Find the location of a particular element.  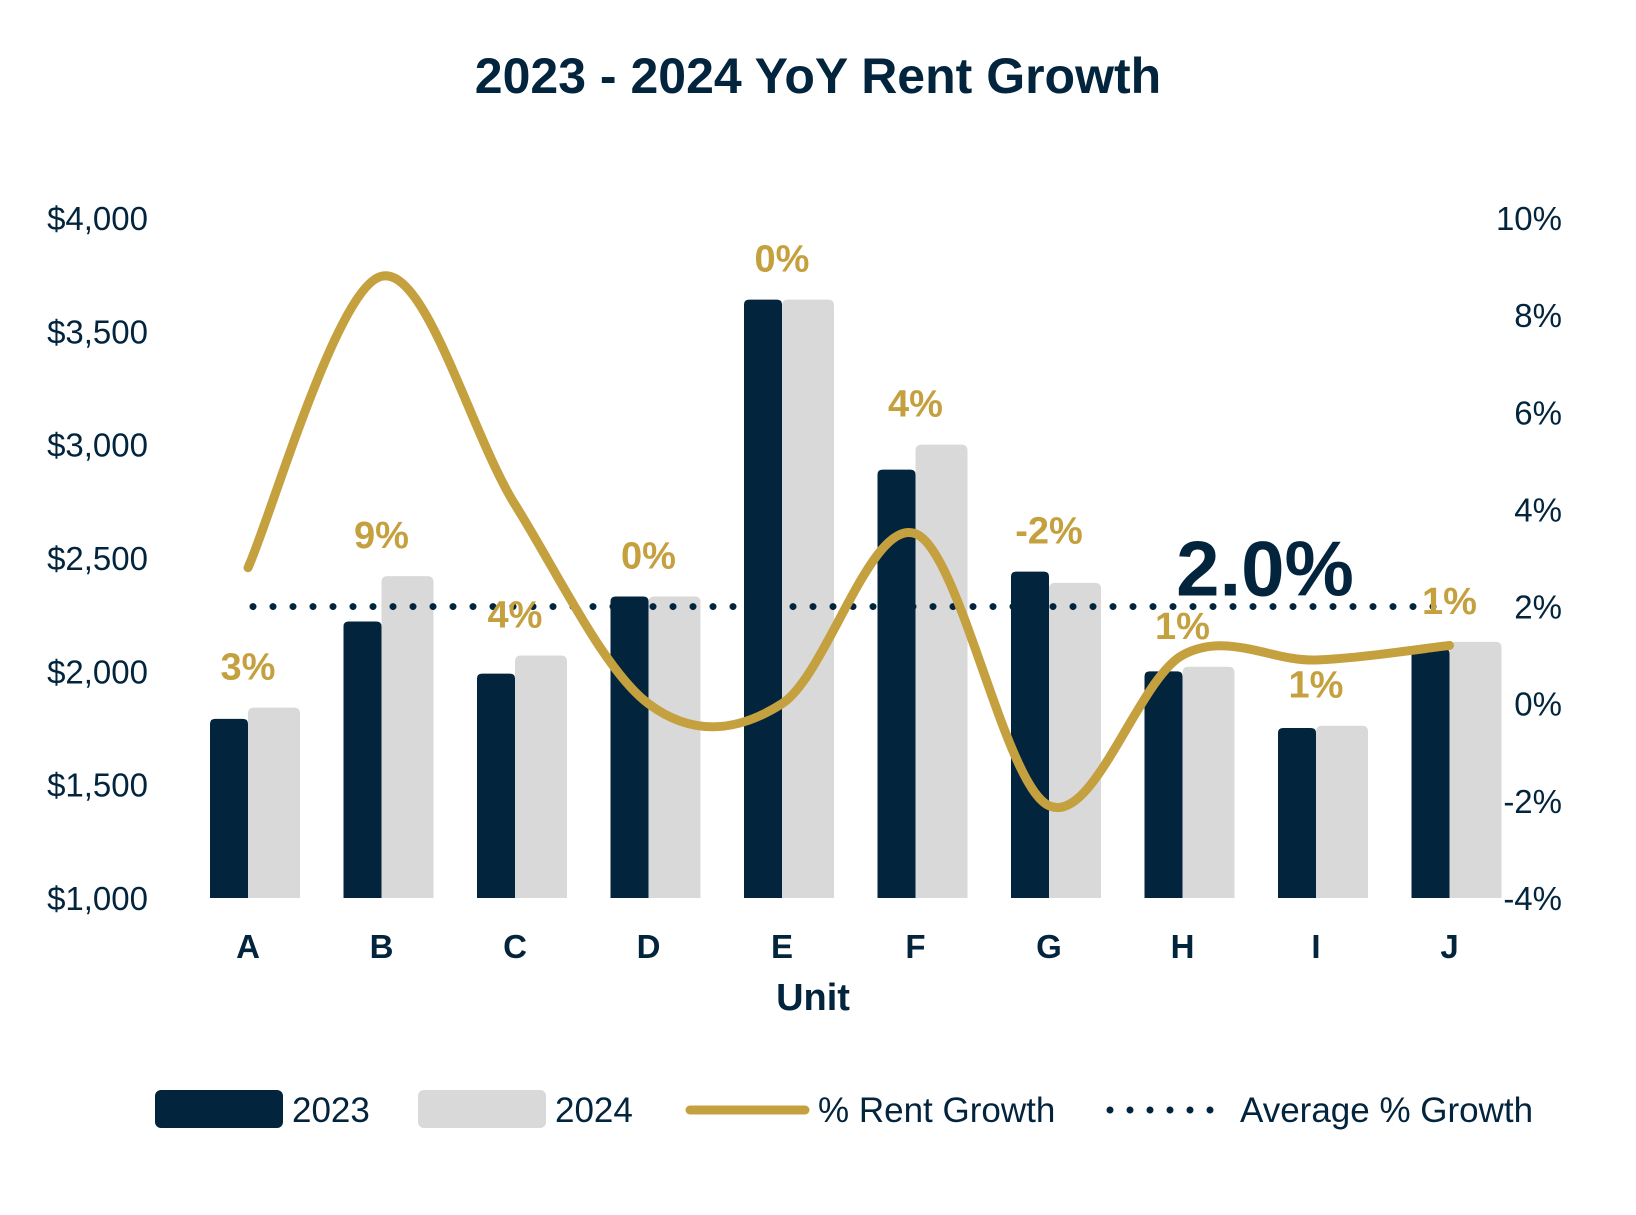

y2-tick-label: 8% is located at coordinates (1538, 315).